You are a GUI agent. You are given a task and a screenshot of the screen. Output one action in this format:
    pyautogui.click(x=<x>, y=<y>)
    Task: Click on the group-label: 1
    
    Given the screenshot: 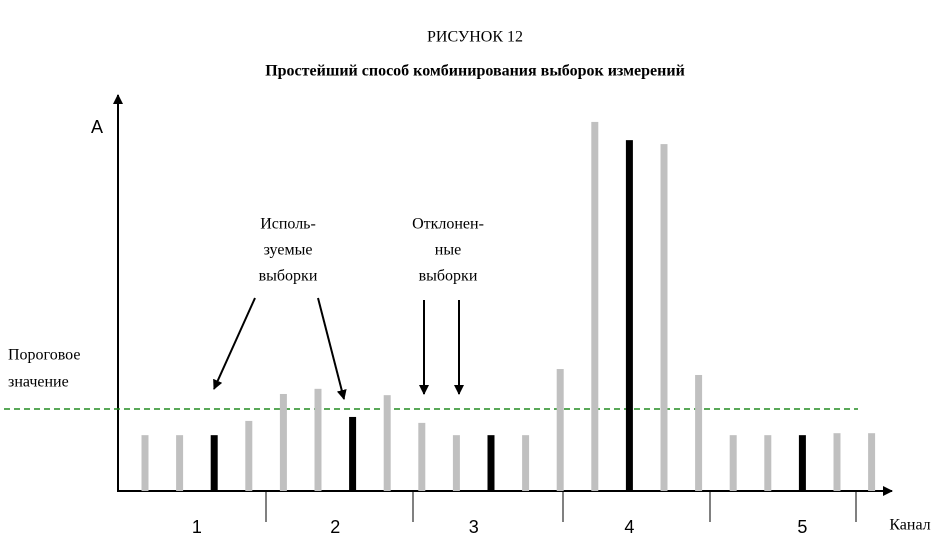 What is the action you would take?
    pyautogui.click(x=197, y=527)
    